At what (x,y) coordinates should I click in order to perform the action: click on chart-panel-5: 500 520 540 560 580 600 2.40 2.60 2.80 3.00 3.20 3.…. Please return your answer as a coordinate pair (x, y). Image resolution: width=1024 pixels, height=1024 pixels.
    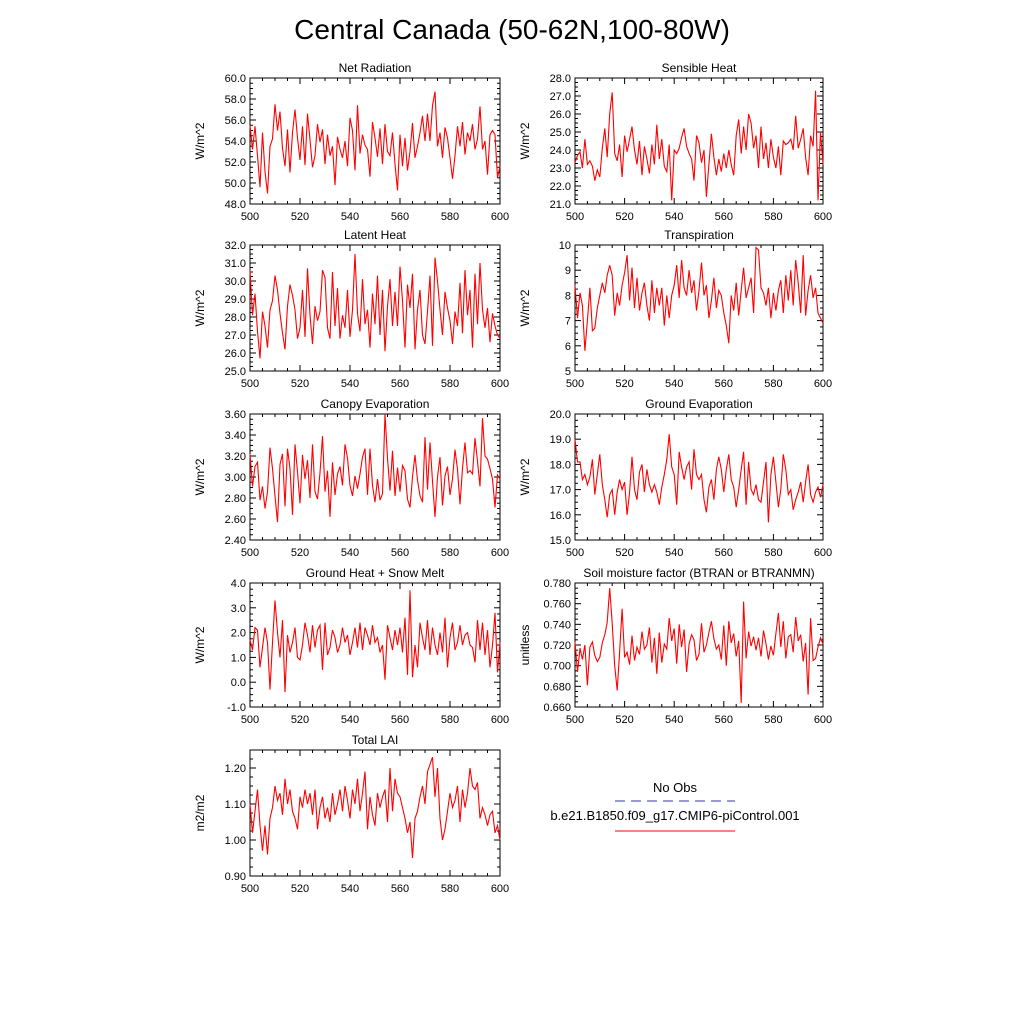
    Looking at the image, I should click on (351, 478).